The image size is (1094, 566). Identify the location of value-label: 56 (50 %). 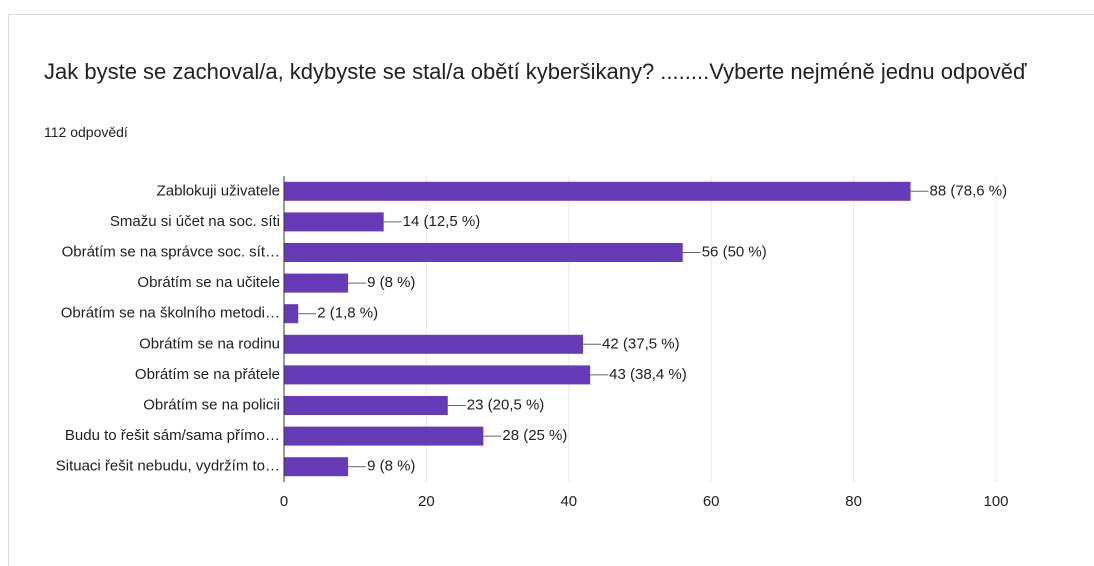
(734, 251).